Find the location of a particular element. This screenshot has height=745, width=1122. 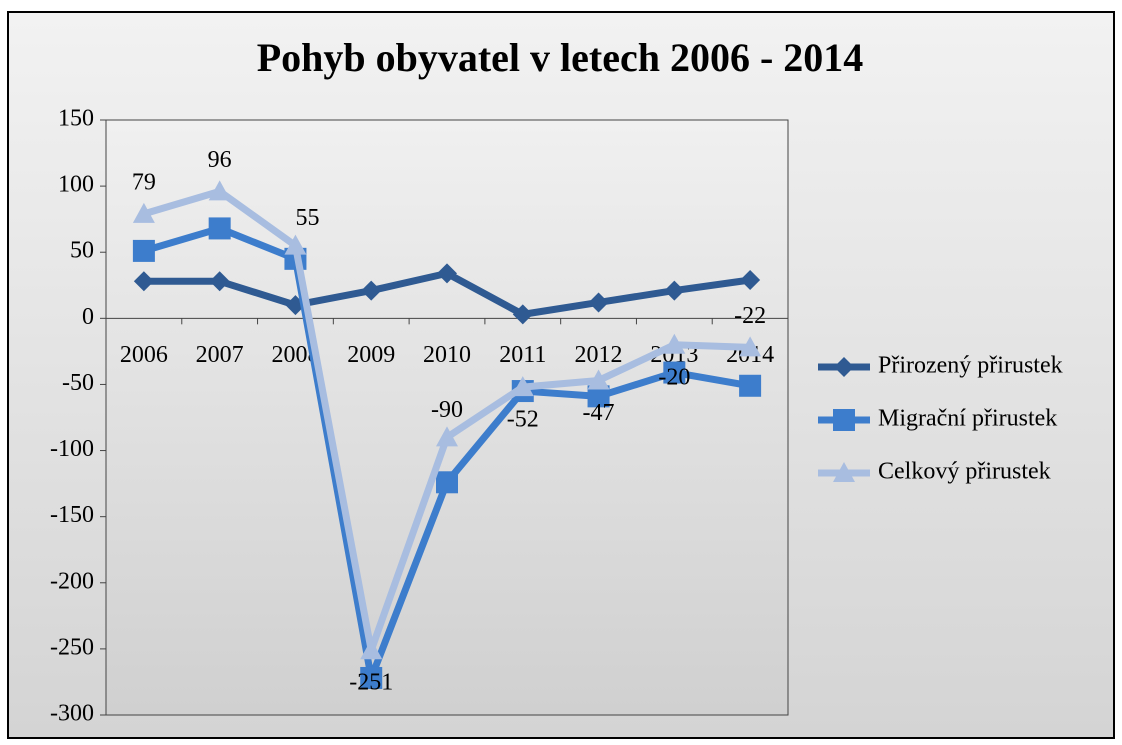

data-label: -90 is located at coordinates (447, 410).